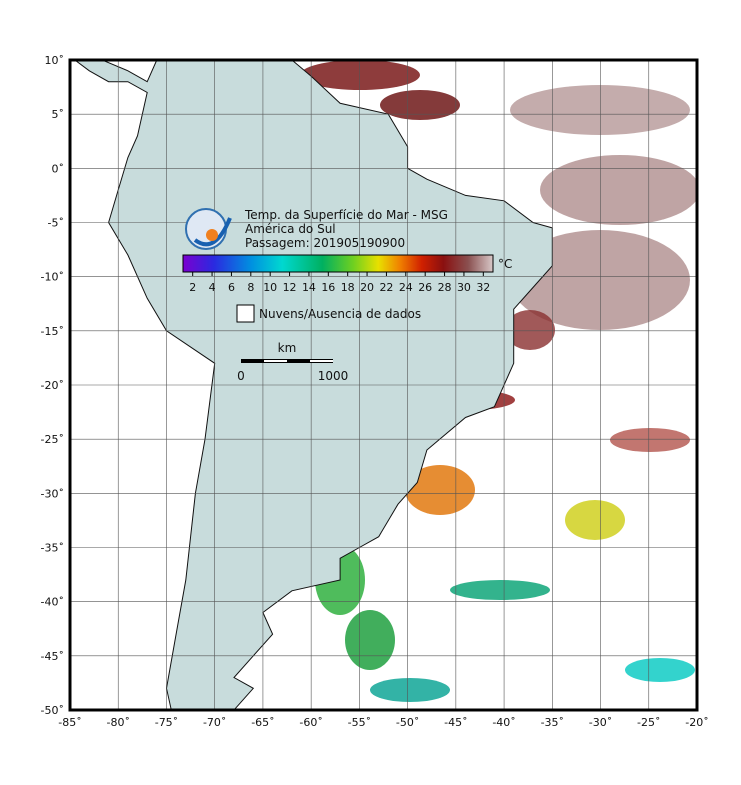 The image size is (741, 785). I want to click on colorbar-tick-label: 8, so click(250, 287).